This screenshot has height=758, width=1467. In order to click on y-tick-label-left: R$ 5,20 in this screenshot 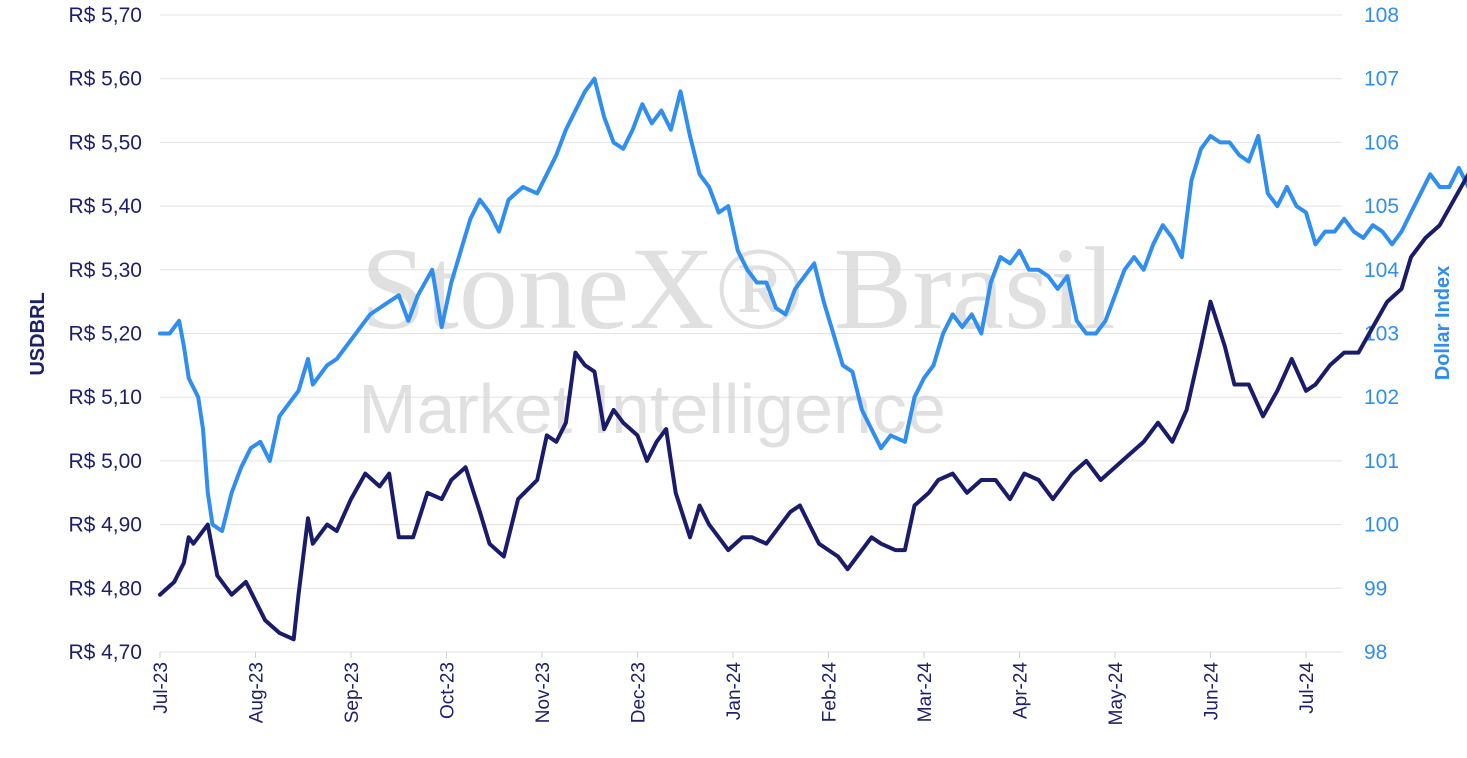, I will do `click(105, 334)`.